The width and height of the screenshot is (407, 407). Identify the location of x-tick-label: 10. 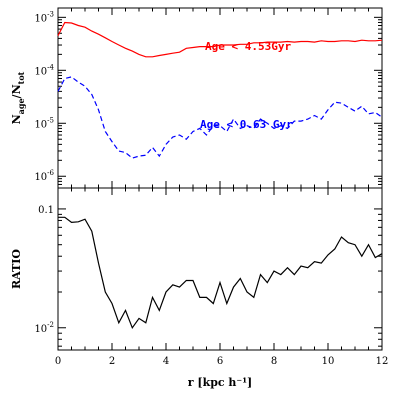
(328, 361).